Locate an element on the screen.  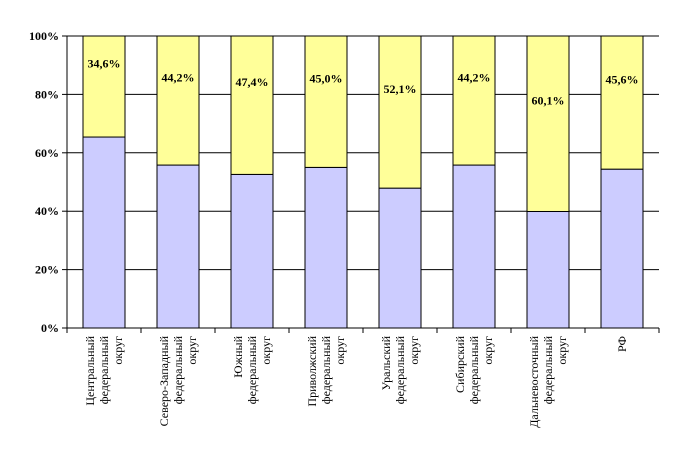
y-tick-label: 20% is located at coordinates (47, 270).